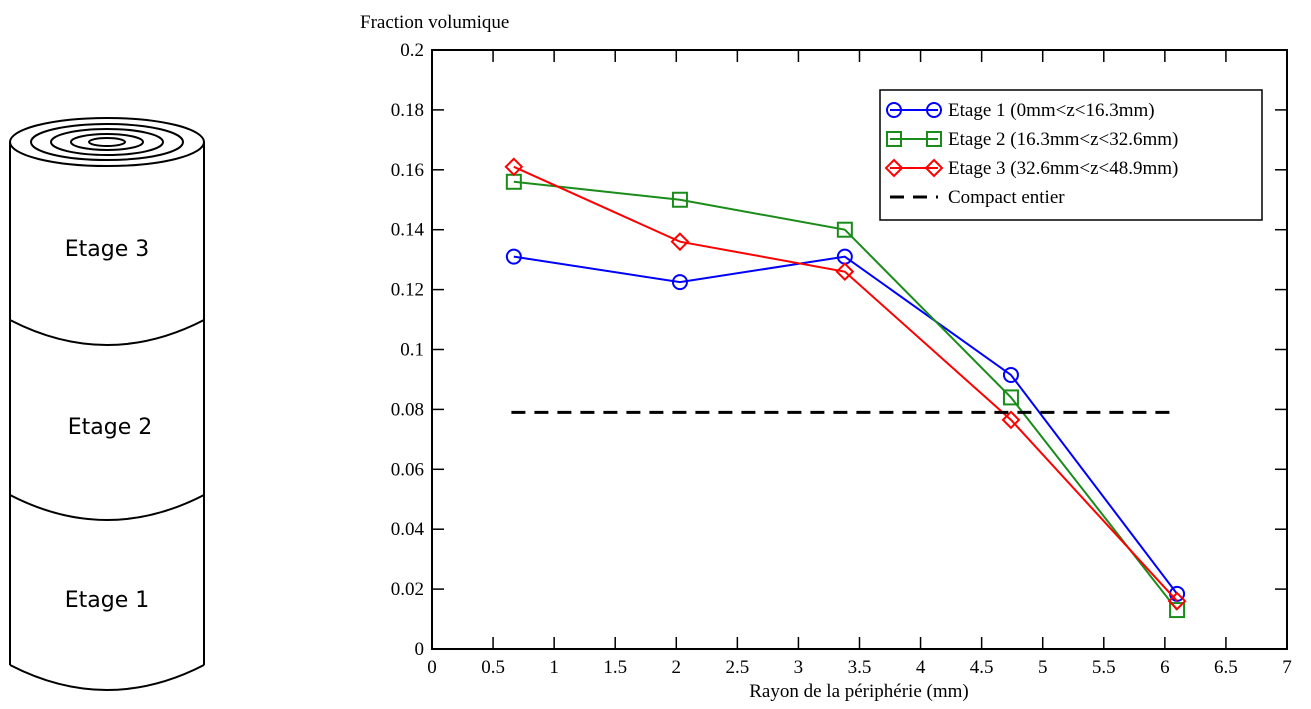 The height and width of the screenshot is (709, 1311). Describe the element at coordinates (858, 691) in the screenshot. I see `x-axis-label: Rayon de la périphérie (mm)` at that location.